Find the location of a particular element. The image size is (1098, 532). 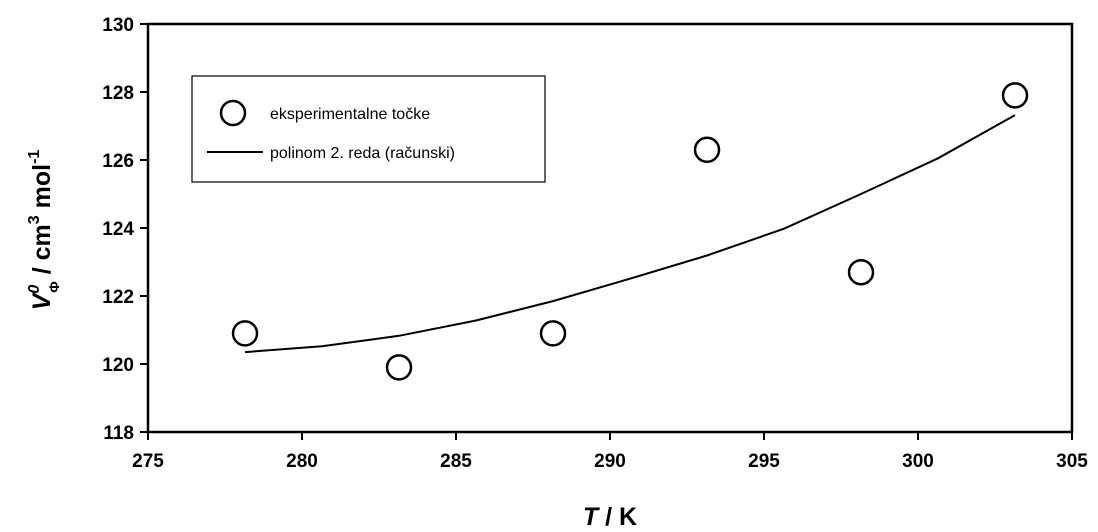

y-axis-title: V0 Φ / cm3 mol-1 is located at coordinates (44, 230).